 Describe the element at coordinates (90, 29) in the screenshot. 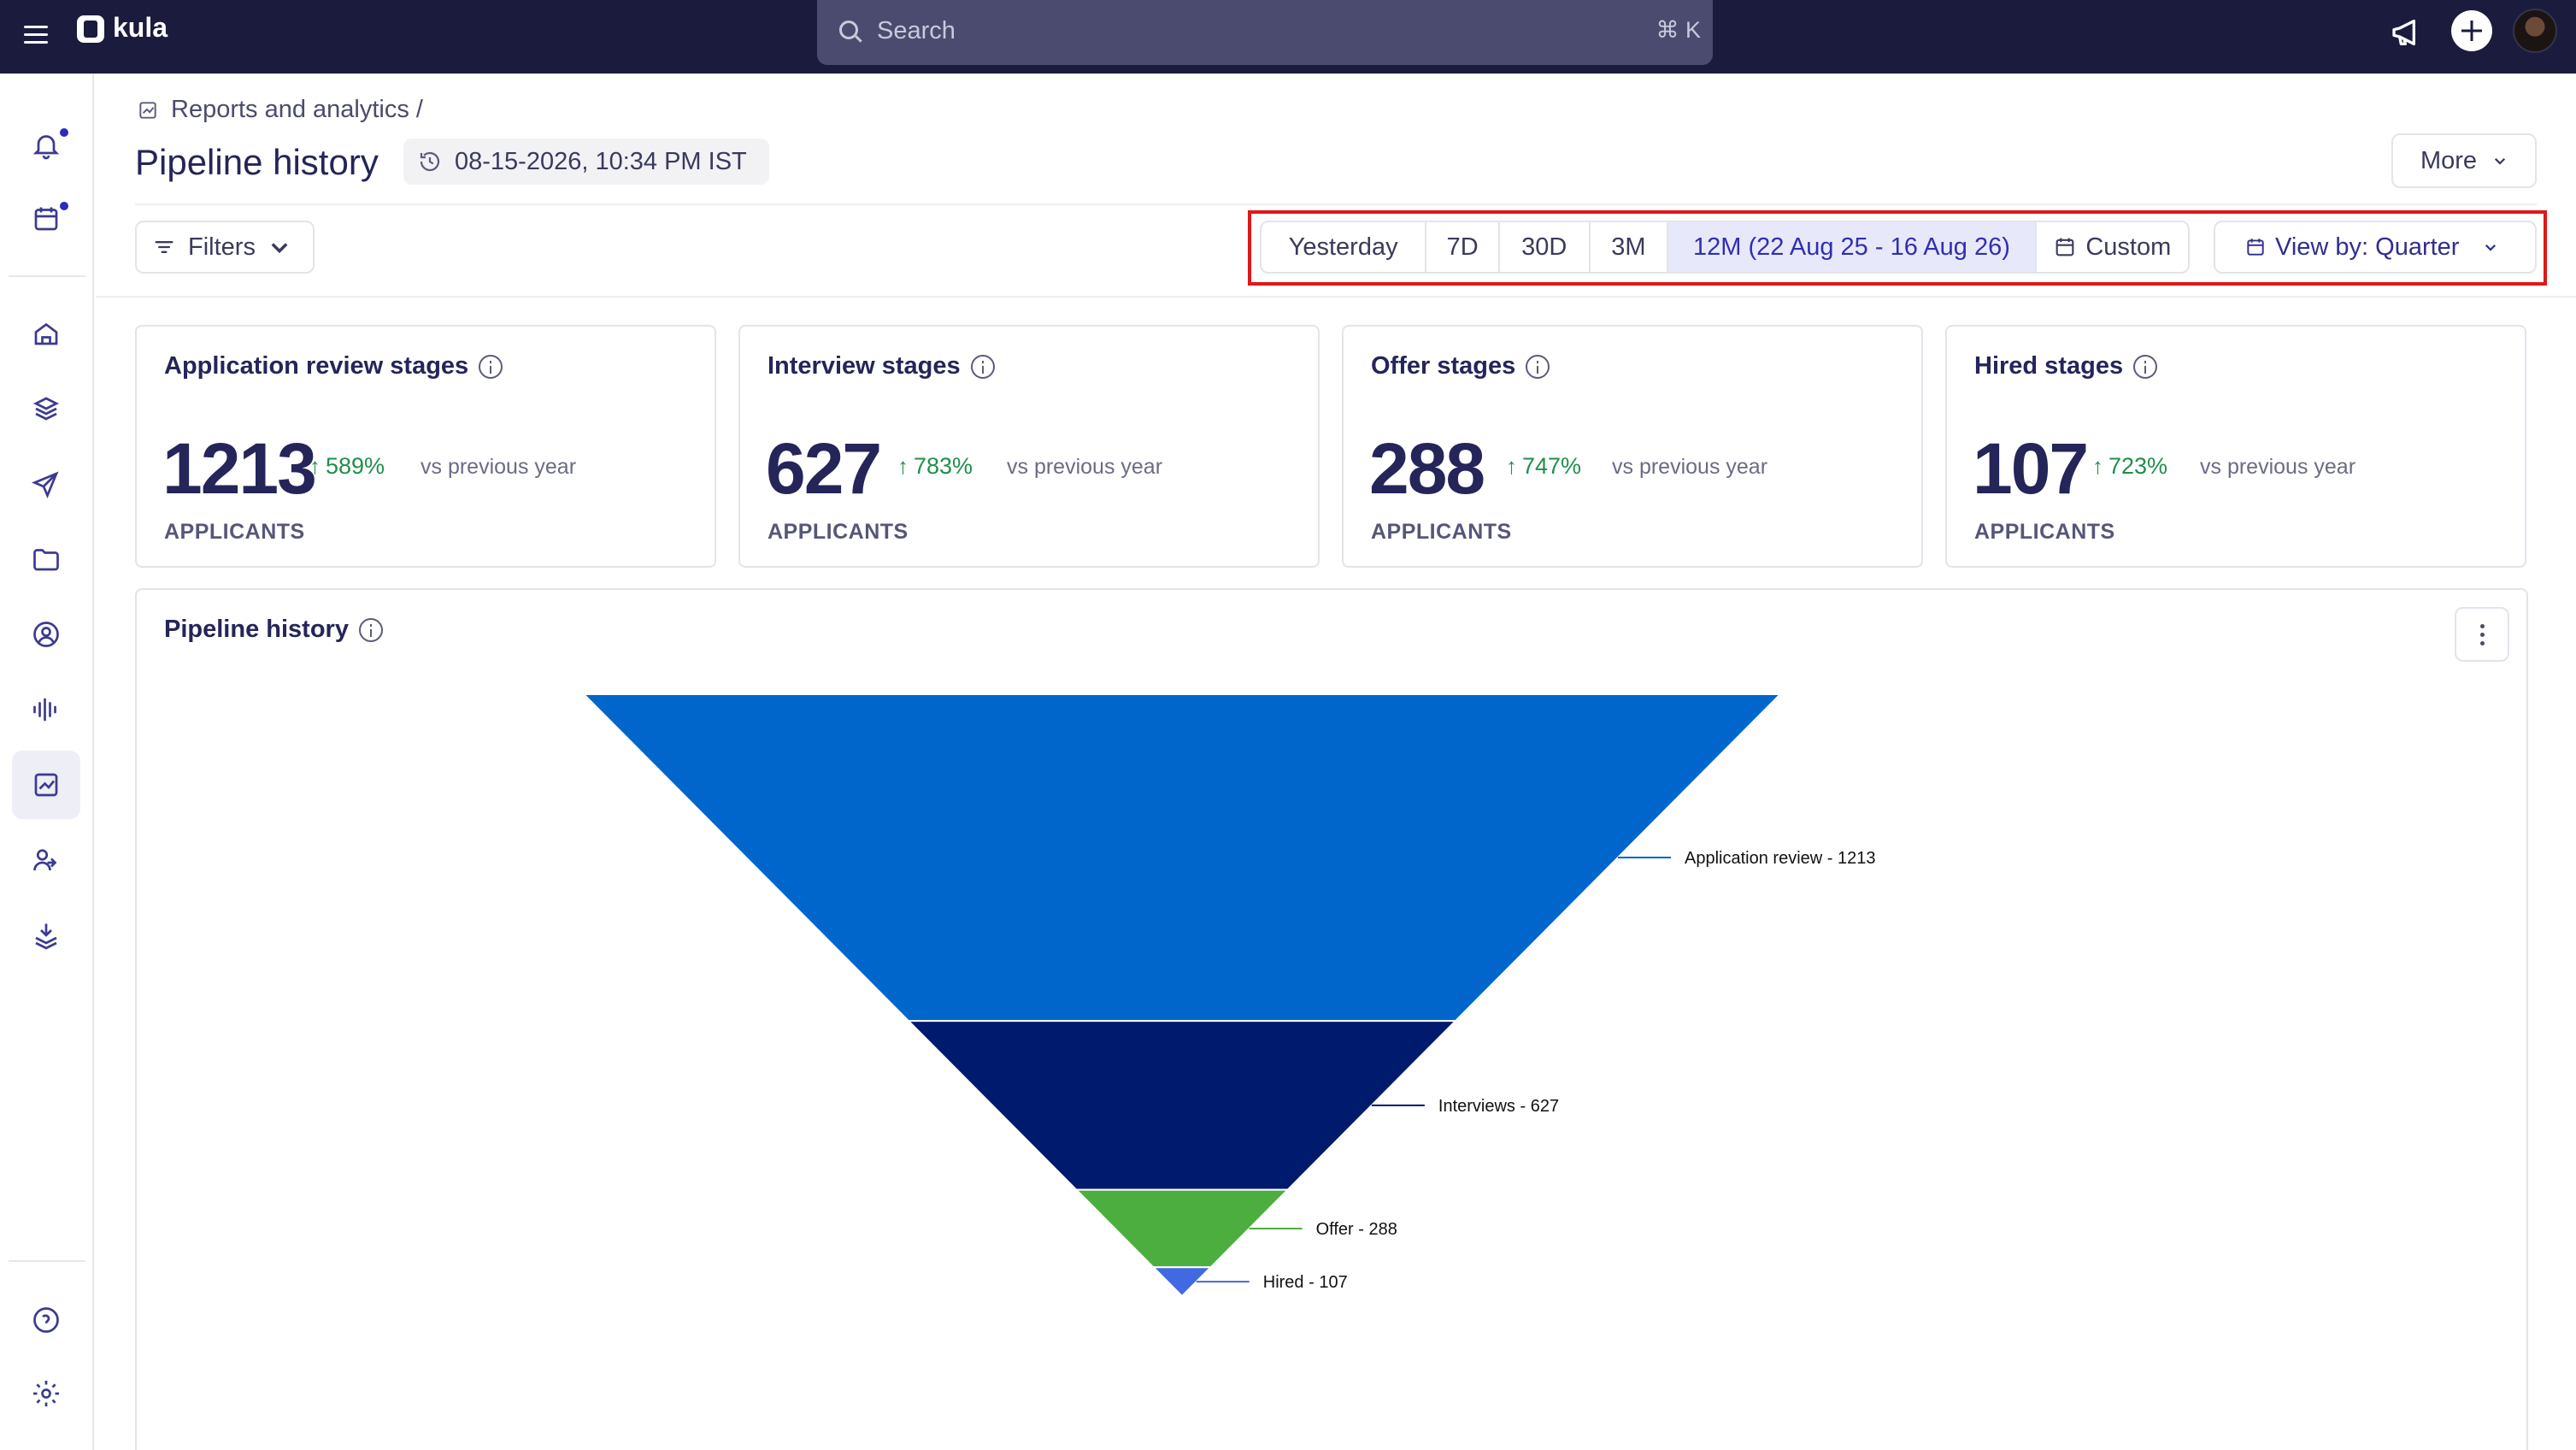

I see `kula-logo-icon` at that location.